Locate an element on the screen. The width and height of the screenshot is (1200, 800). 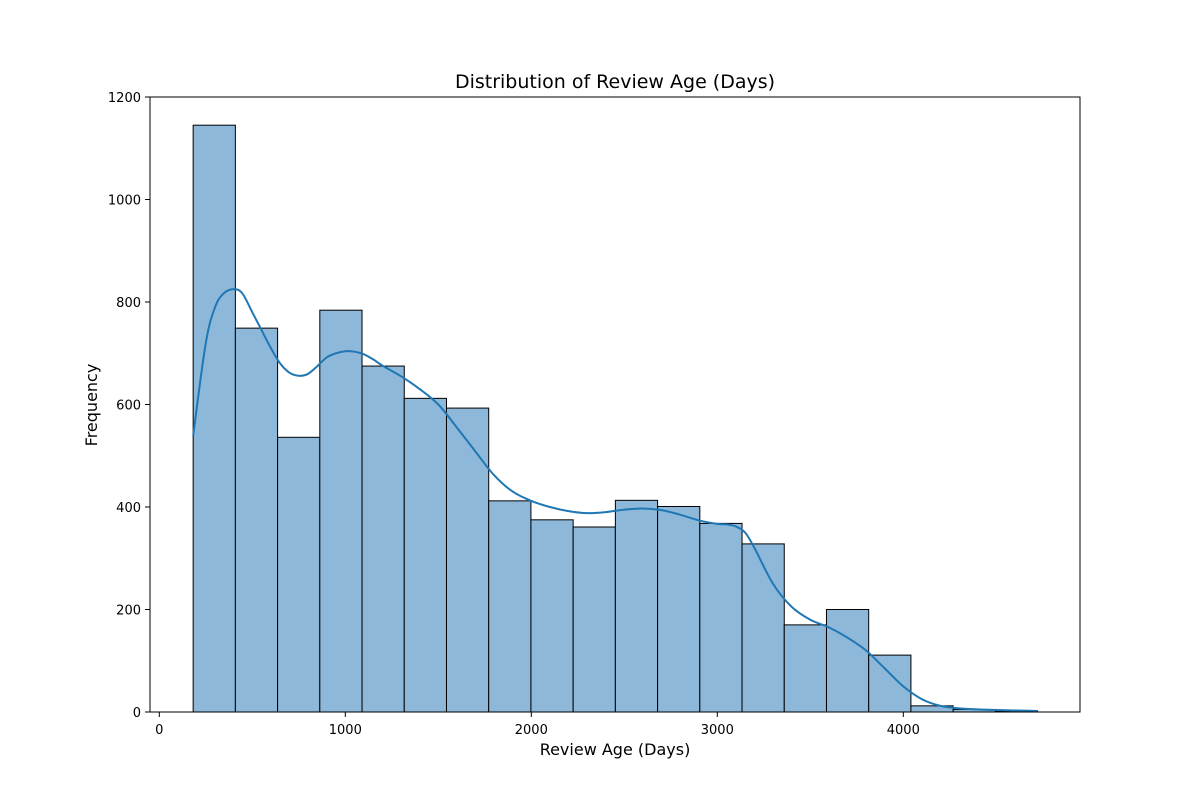
x-tick-label: 0 is located at coordinates (159, 730).